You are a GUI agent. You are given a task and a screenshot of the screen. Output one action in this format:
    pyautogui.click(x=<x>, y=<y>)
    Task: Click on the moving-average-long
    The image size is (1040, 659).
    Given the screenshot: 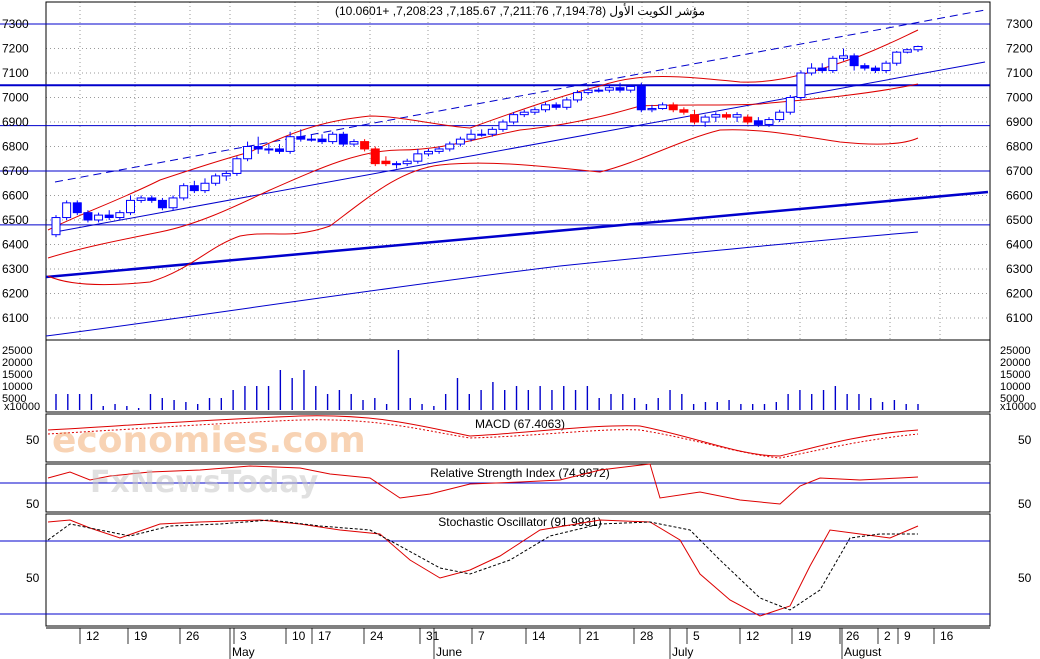 What is the action you would take?
    pyautogui.click(x=482, y=284)
    